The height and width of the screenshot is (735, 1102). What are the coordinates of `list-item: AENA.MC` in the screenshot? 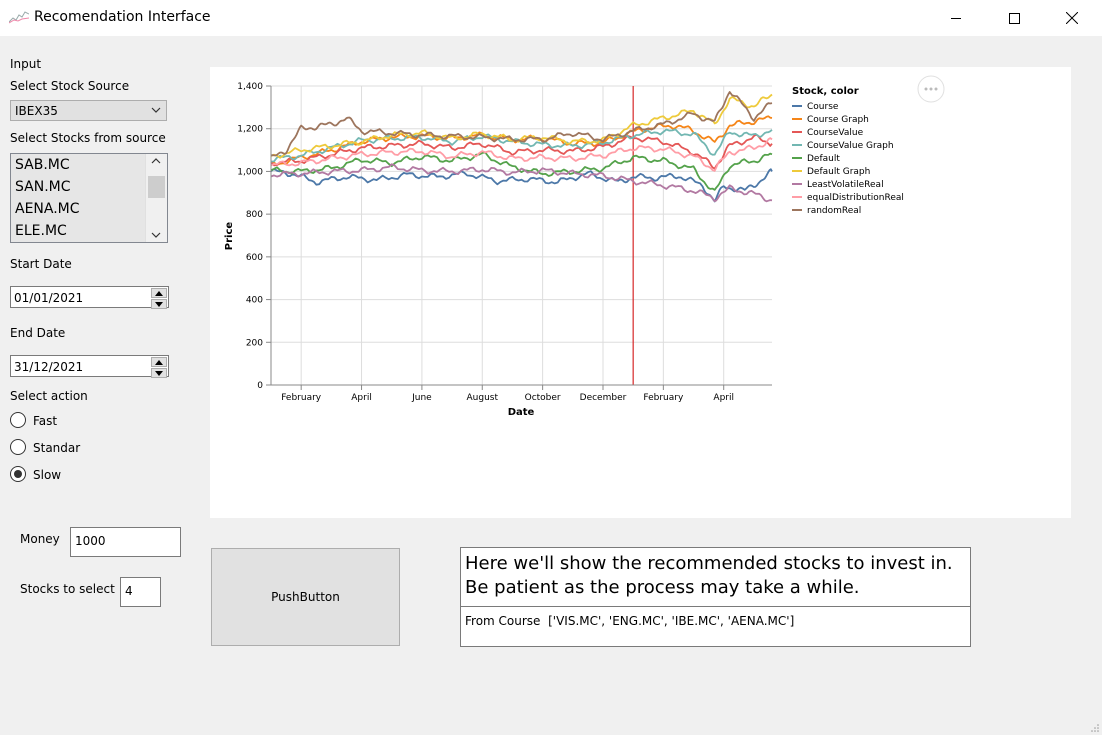 It's located at (47, 209).